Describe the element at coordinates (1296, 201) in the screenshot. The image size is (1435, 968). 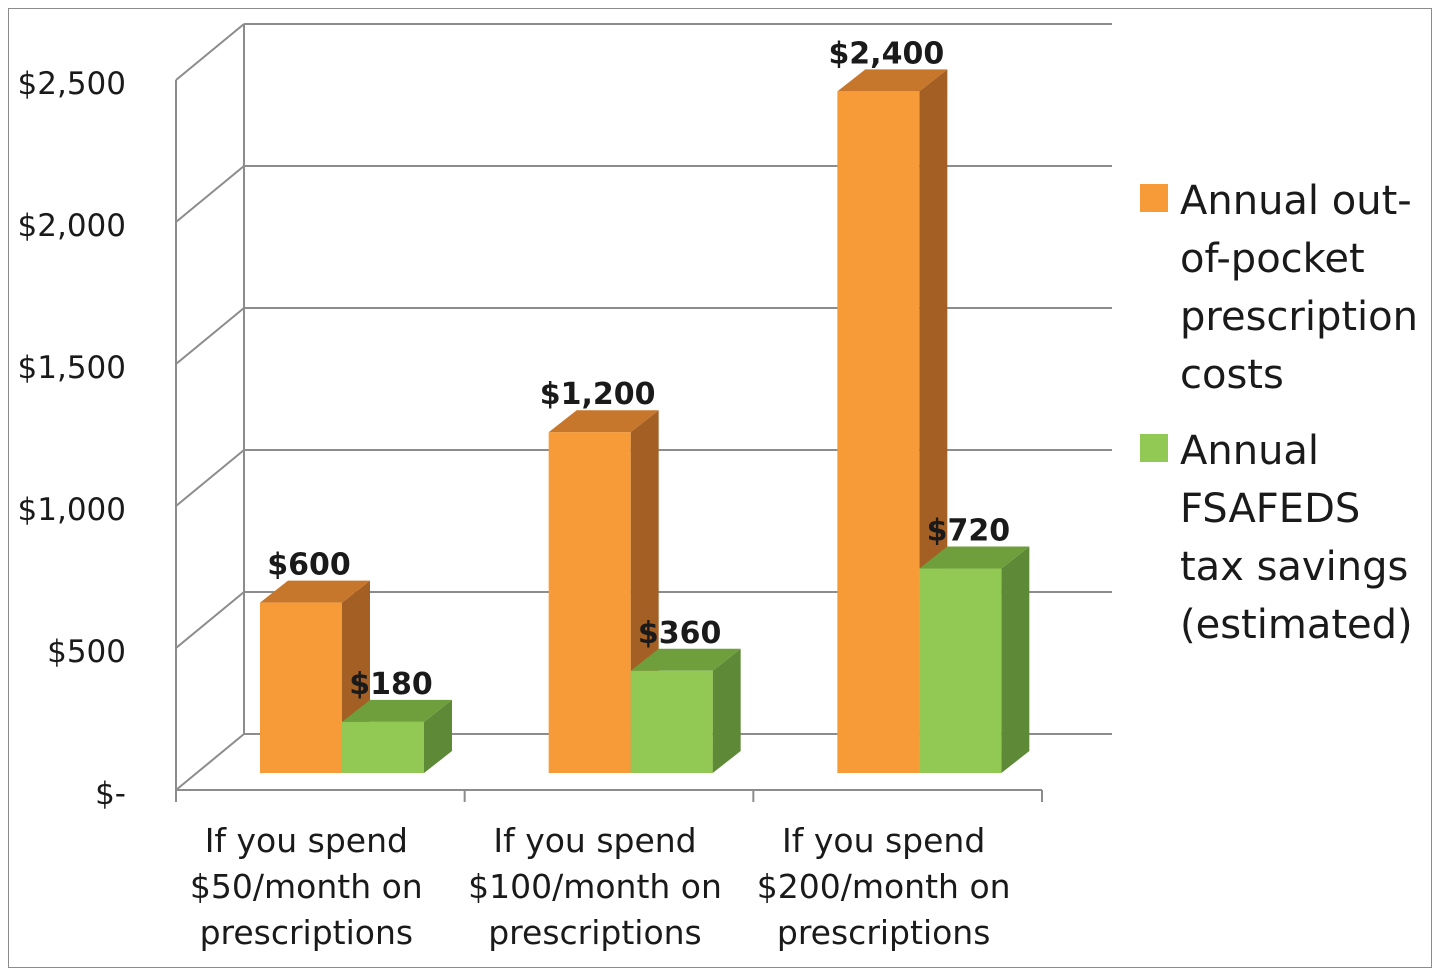
I see `legend-line: Annual out-` at that location.